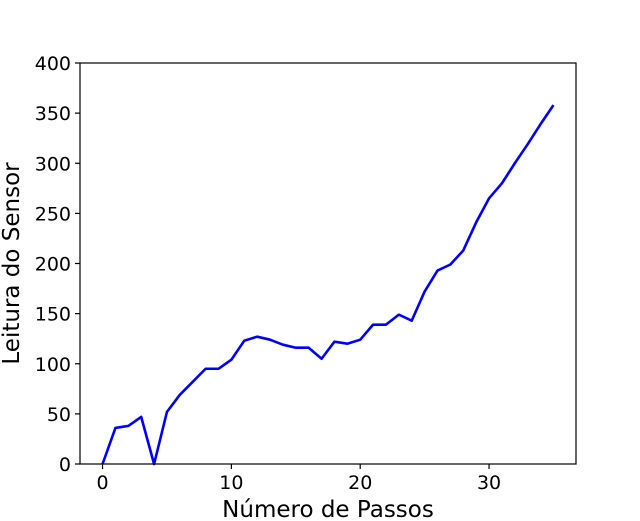 Image resolution: width=640 pixels, height=521 pixels. What do you see at coordinates (12, 263) in the screenshot?
I see `y-axis-label: Leitura do Sensor` at bounding box center [12, 263].